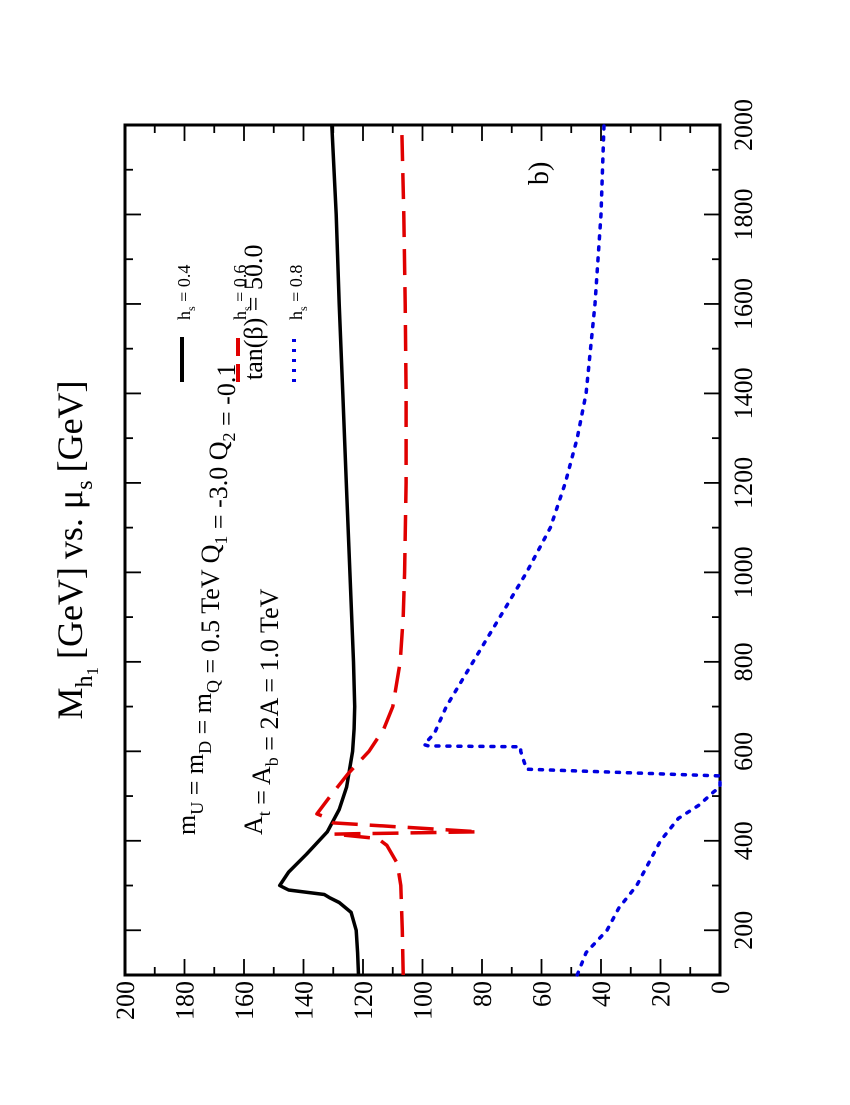  Describe the element at coordinates (185, 1000) in the screenshot. I see `y-tick-label: 180` at that location.